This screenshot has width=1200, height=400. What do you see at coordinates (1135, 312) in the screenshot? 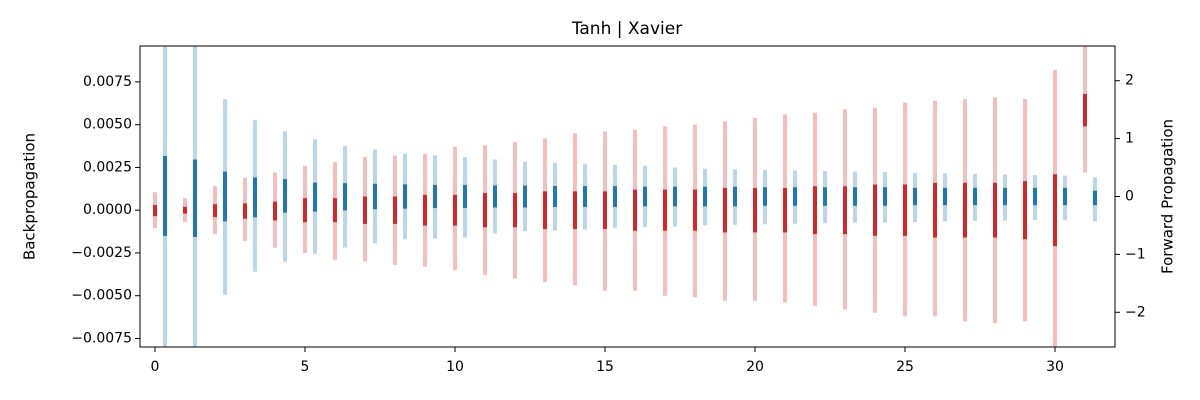
I see `y2-tick-label: −2` at bounding box center [1135, 312].